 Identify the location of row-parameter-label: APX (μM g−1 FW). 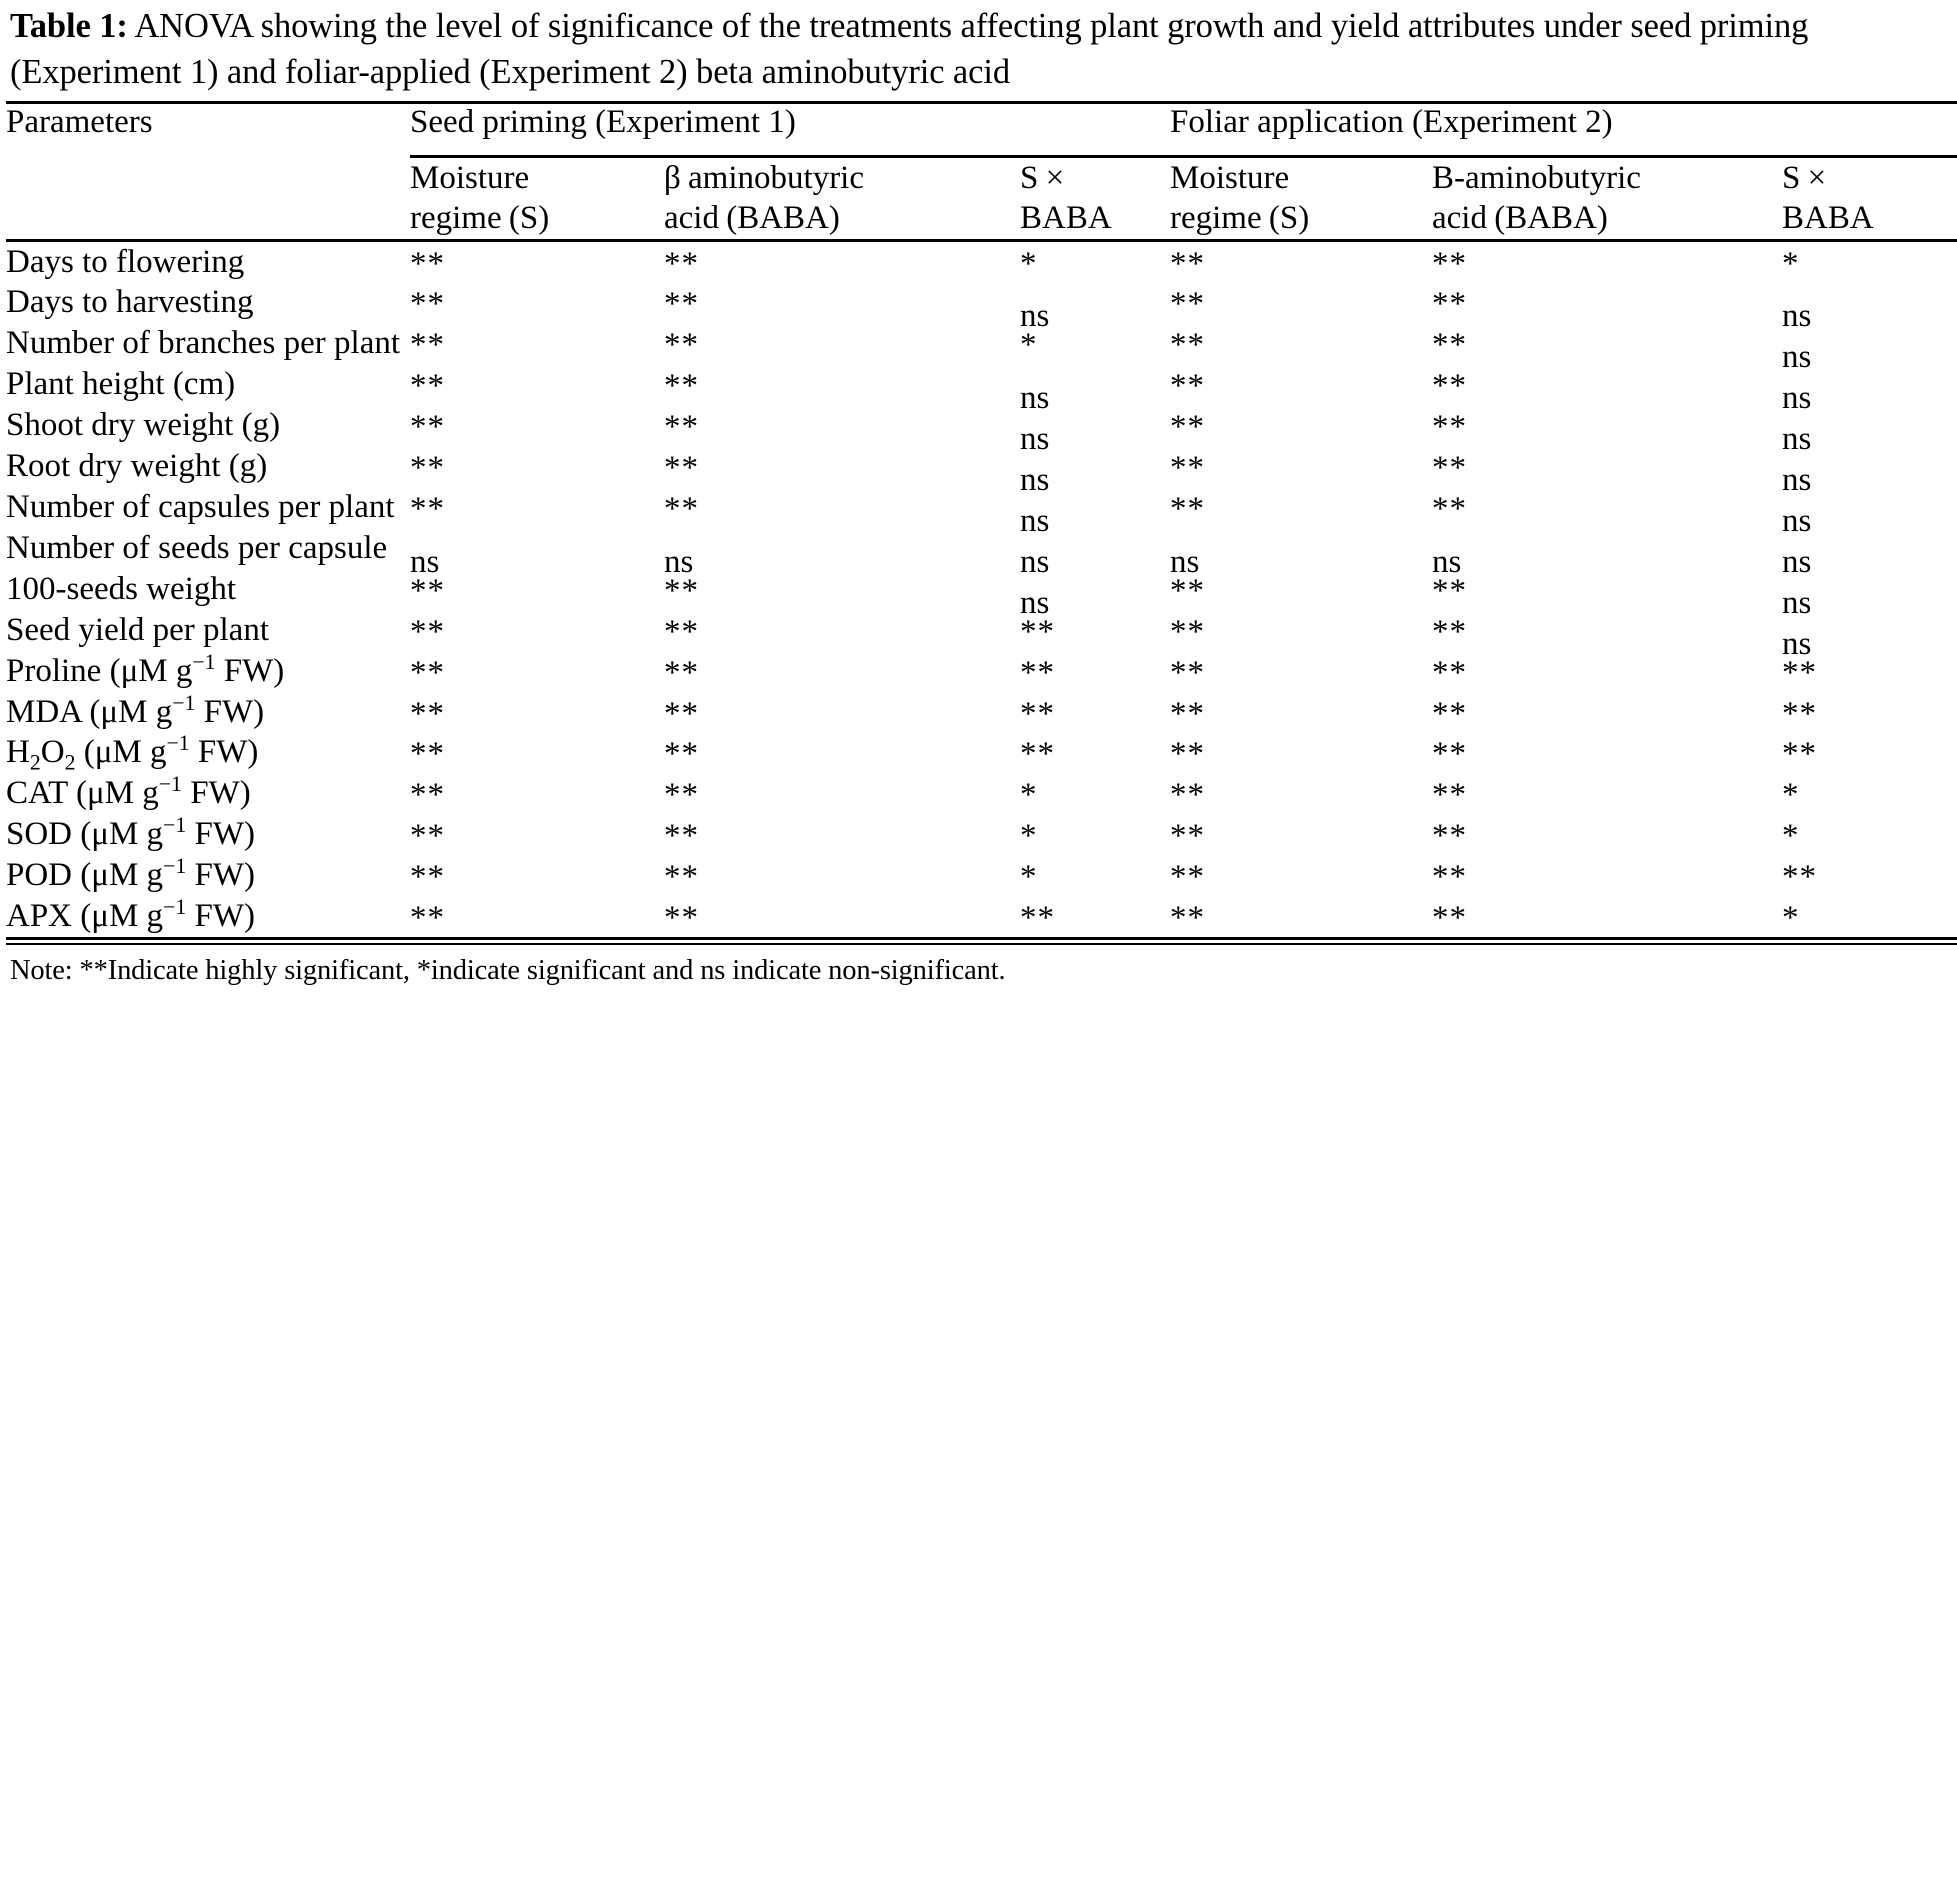
(130, 915).